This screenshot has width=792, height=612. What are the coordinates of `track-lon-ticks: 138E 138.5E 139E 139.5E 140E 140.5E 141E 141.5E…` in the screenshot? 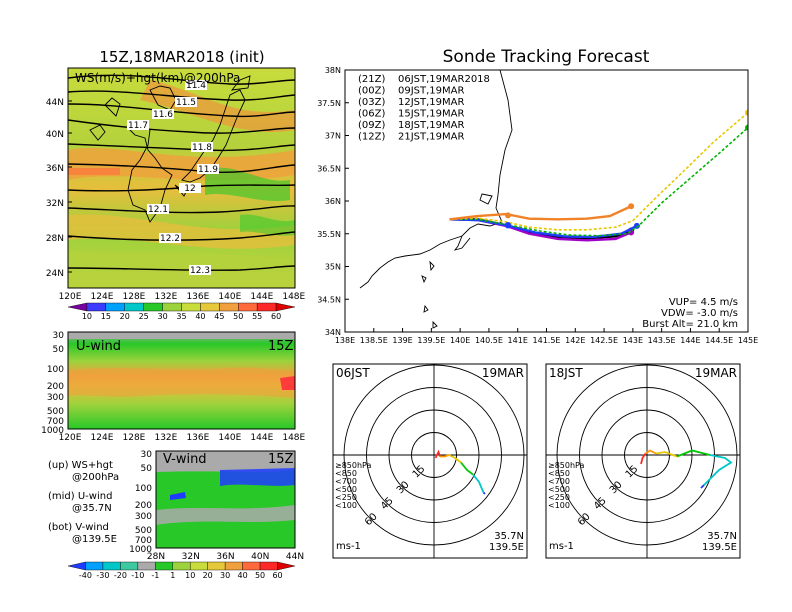 It's located at (546, 336).